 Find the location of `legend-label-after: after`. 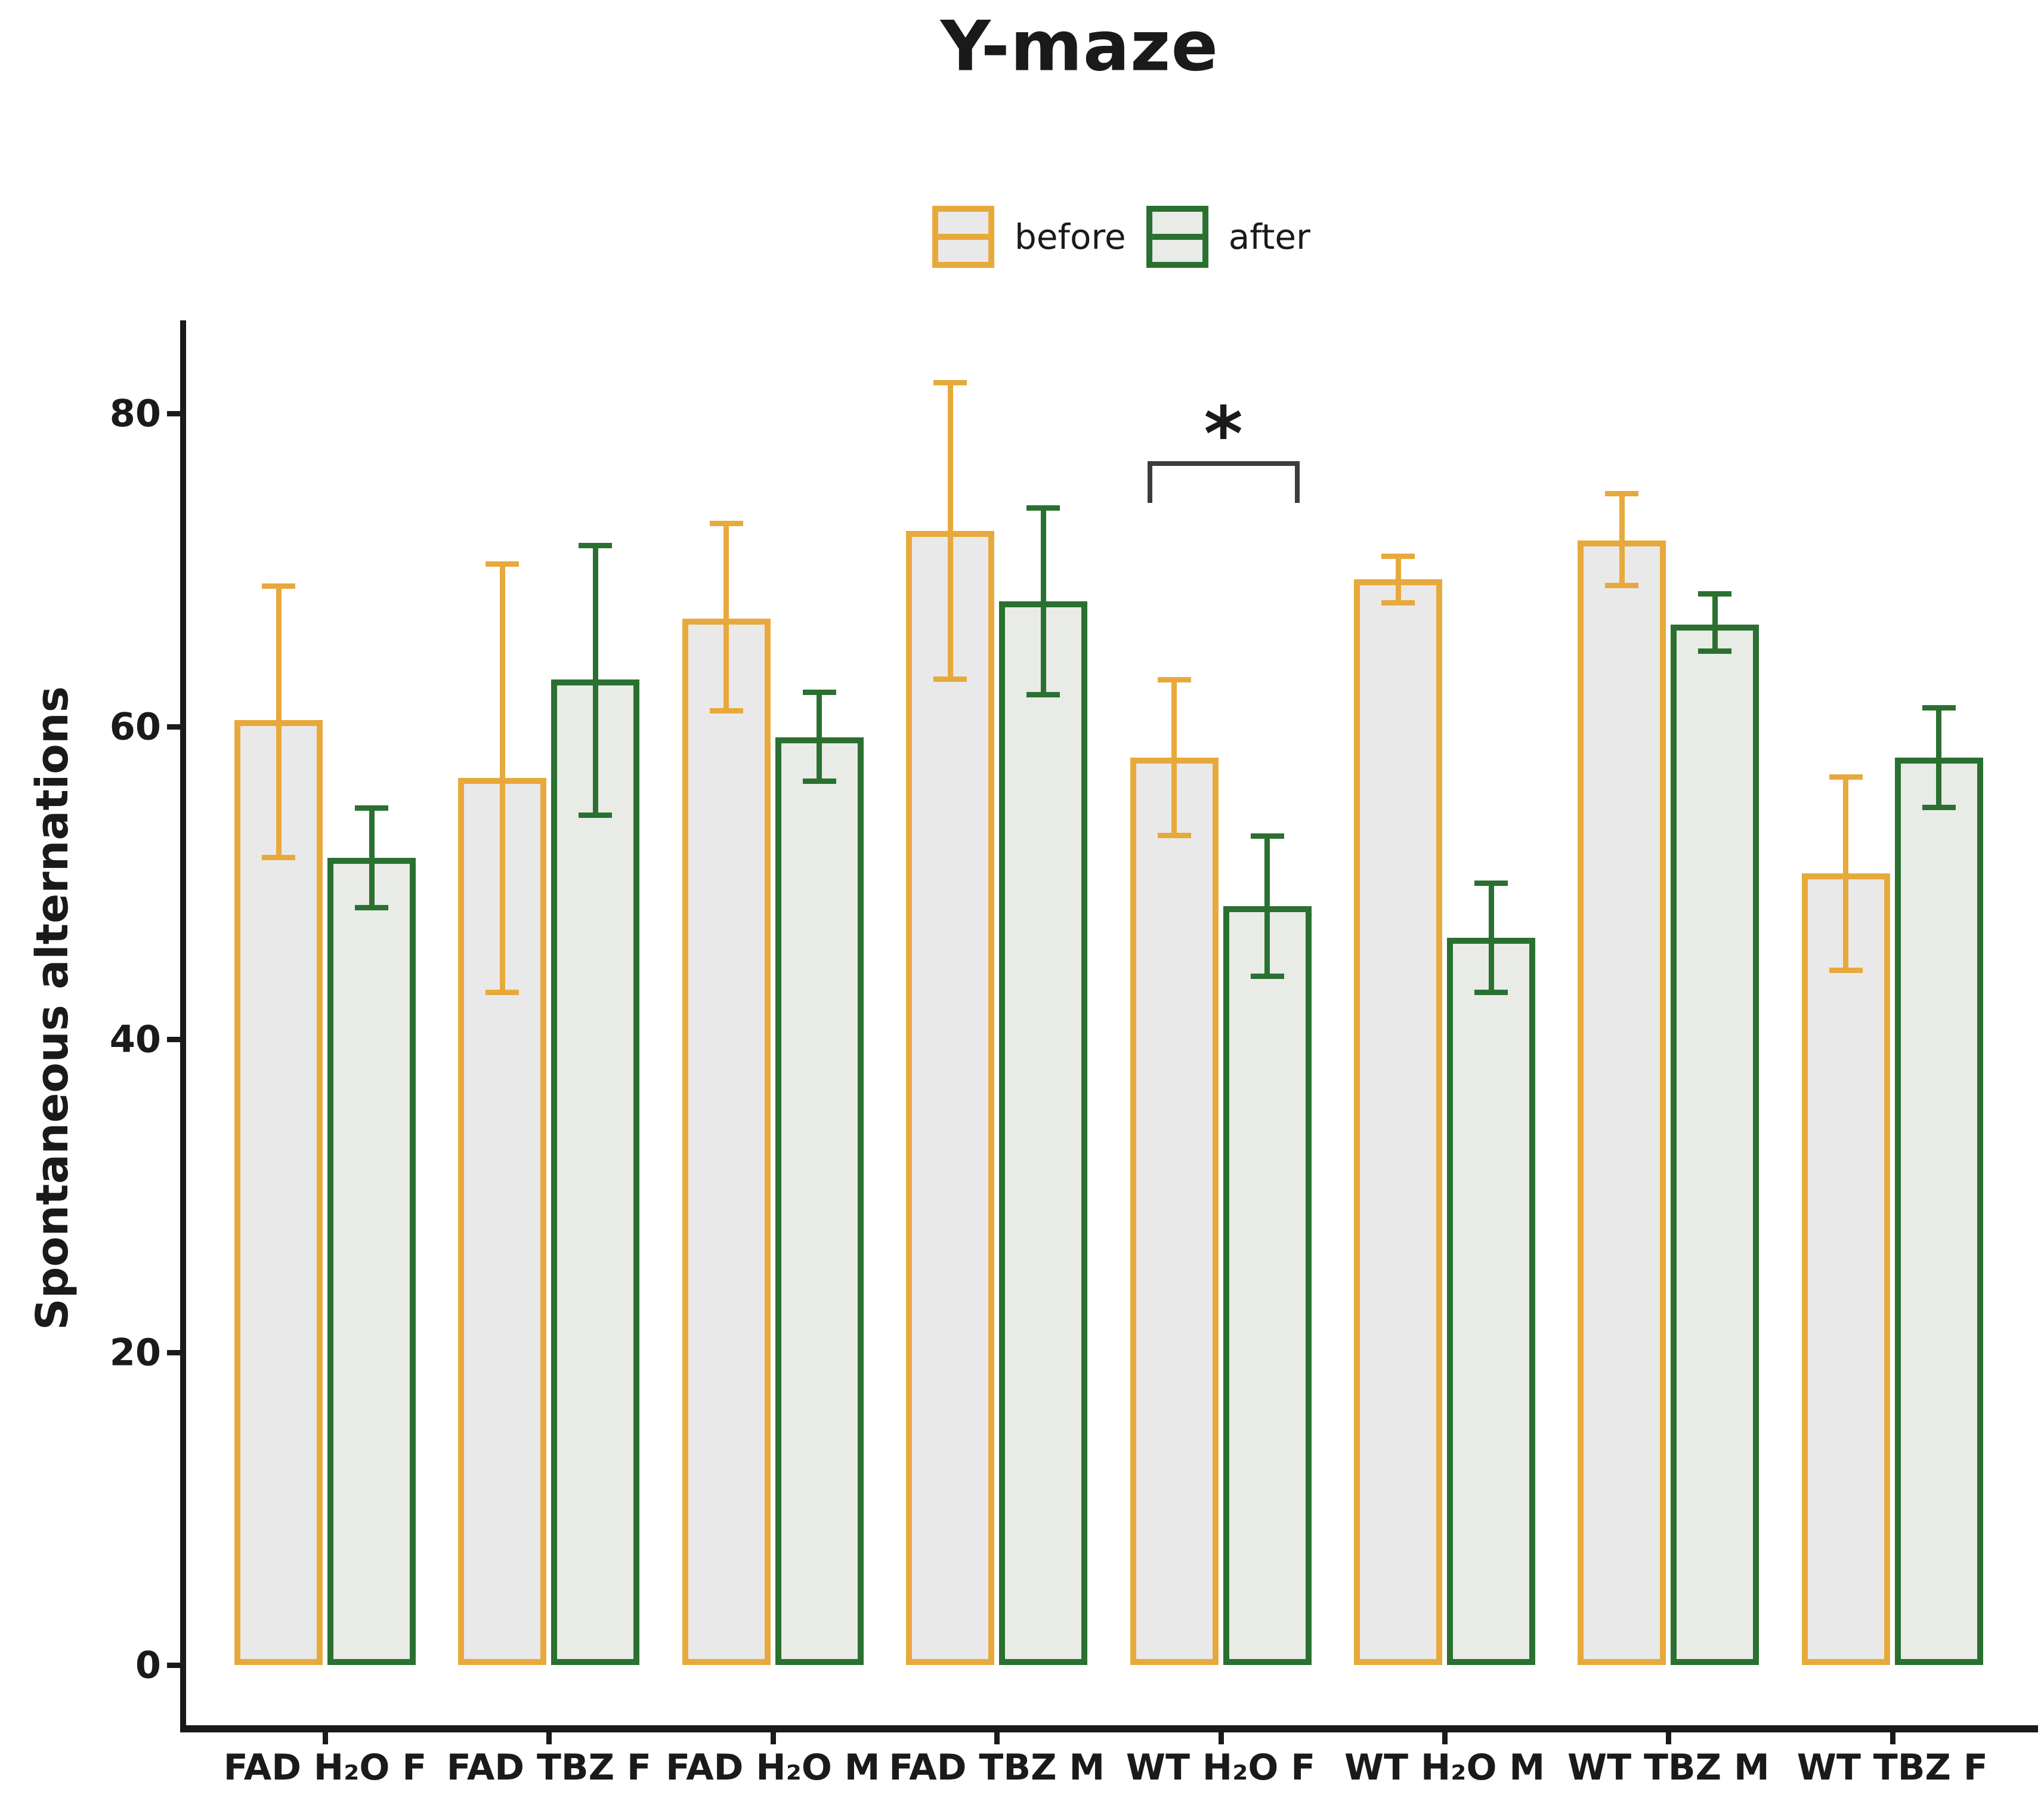

legend-label-after: after is located at coordinates (1269, 237).